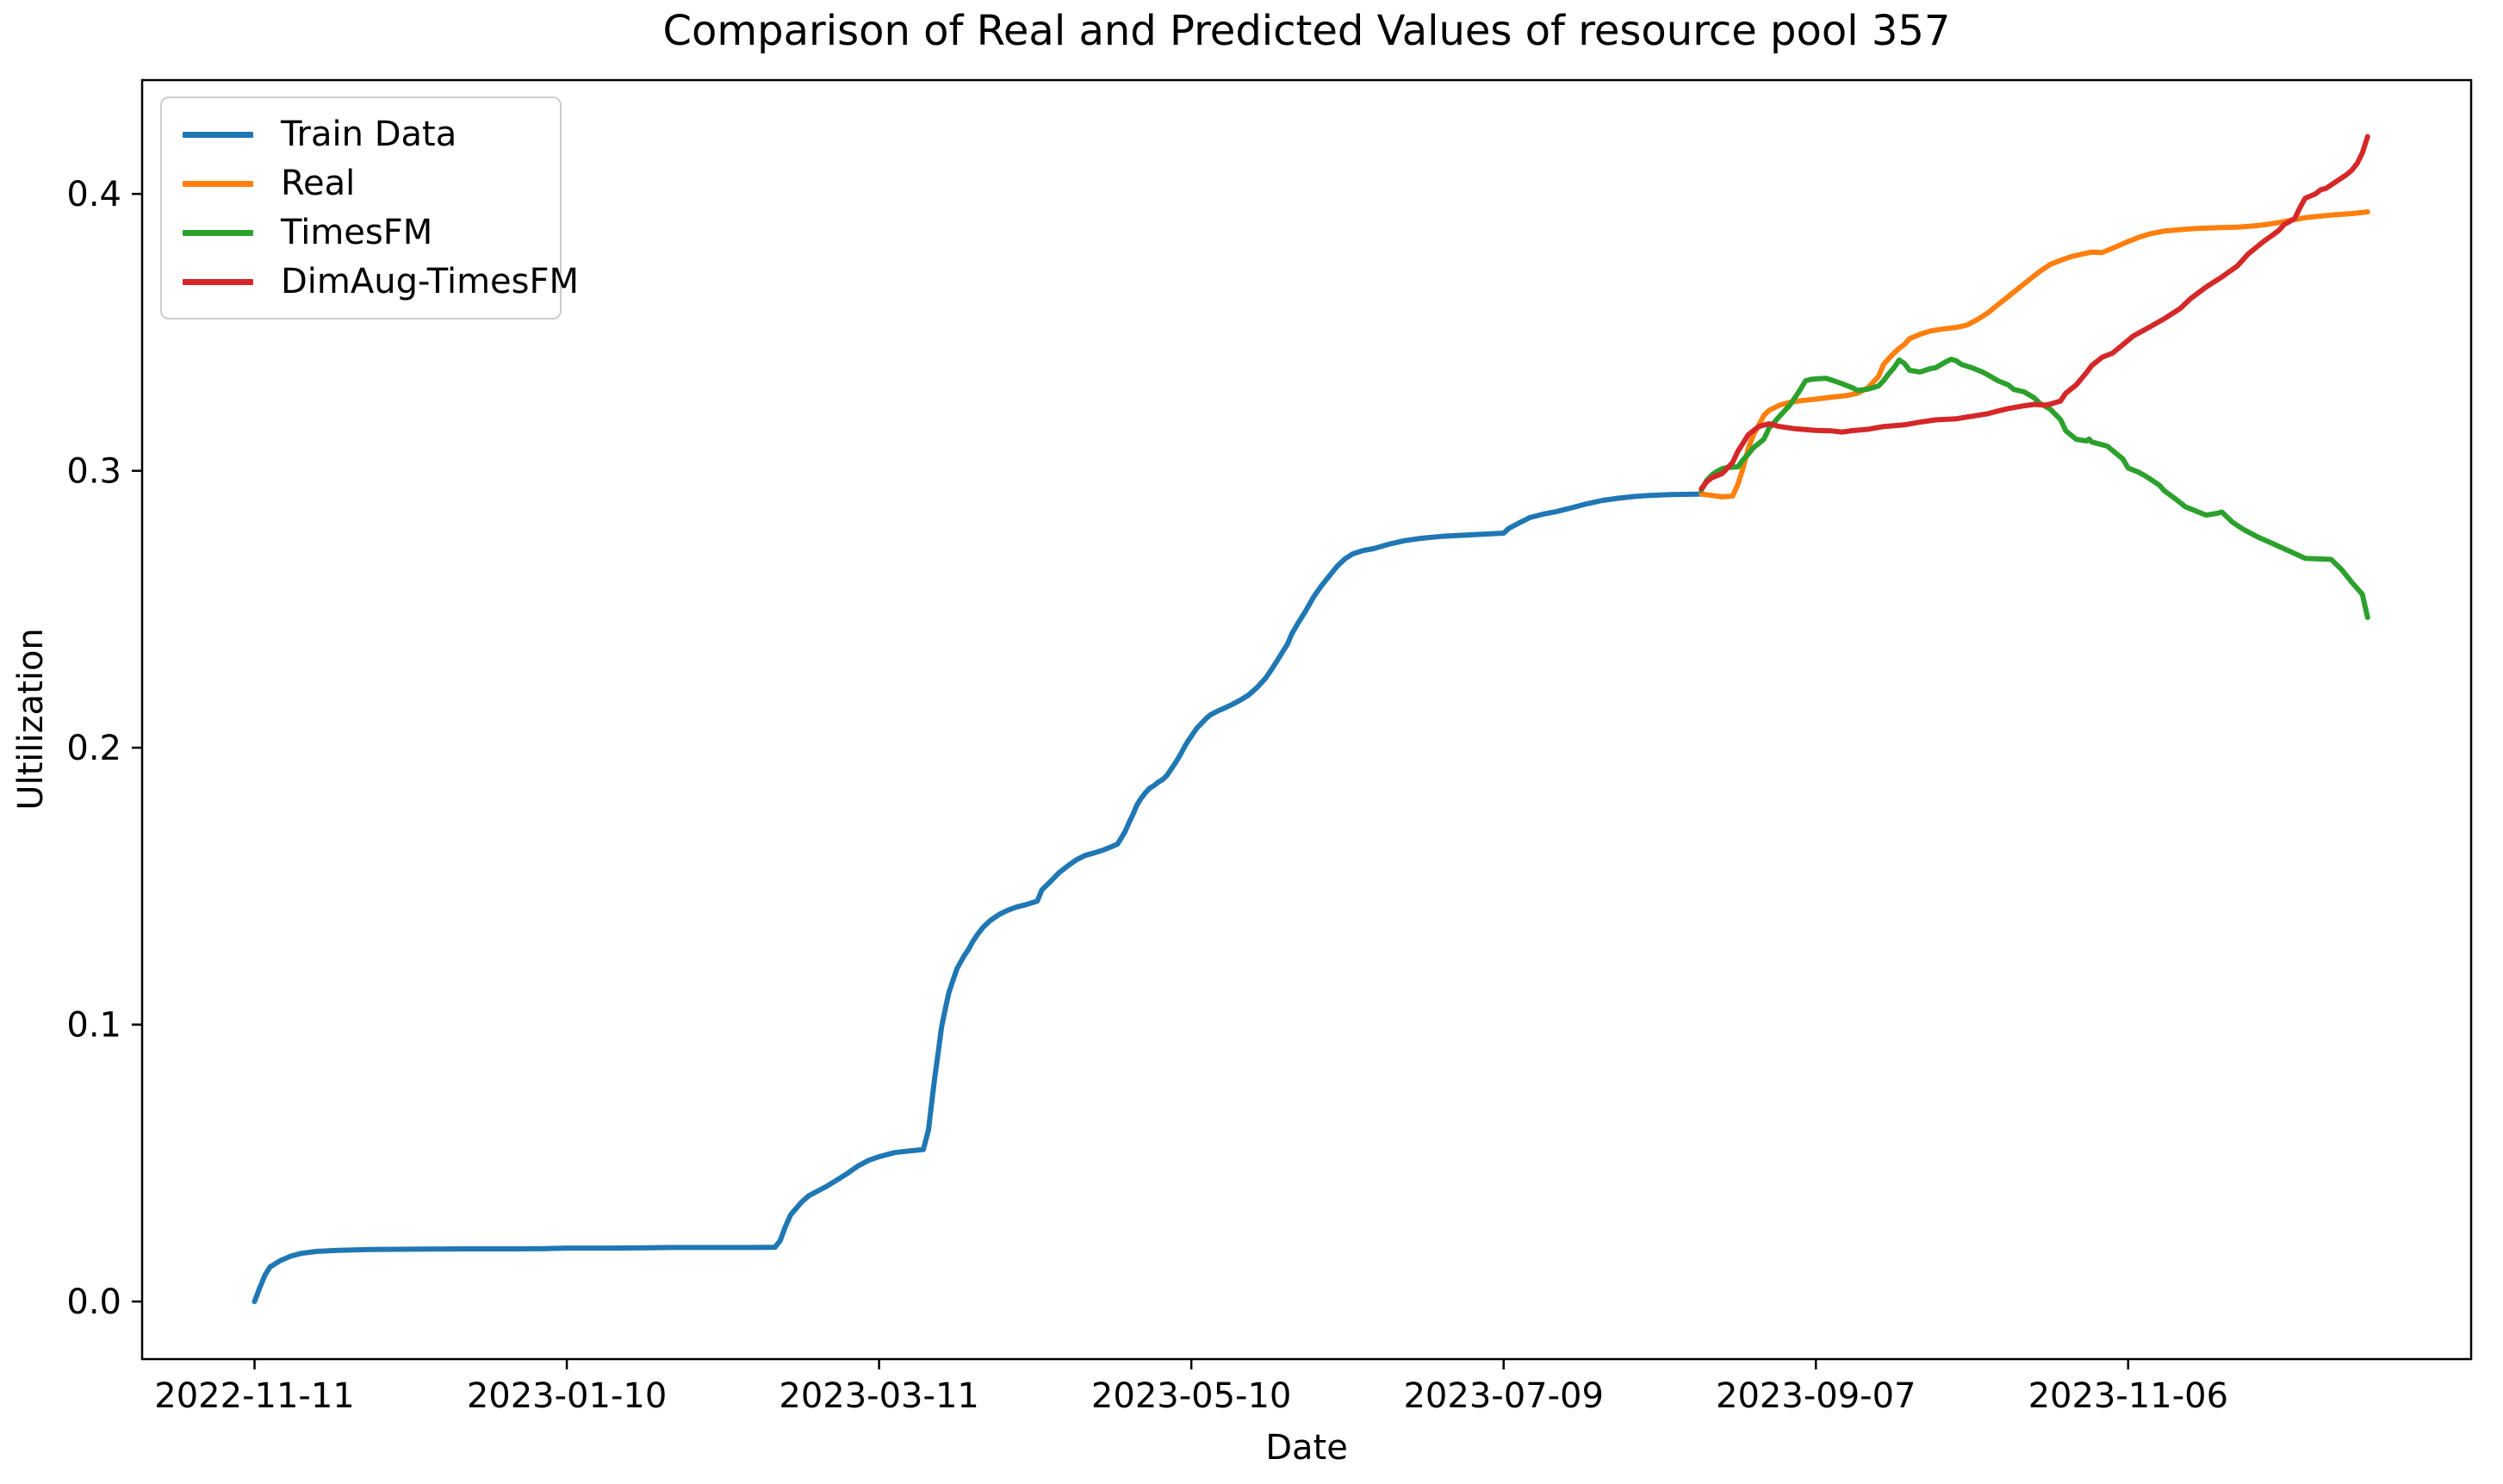 The height and width of the screenshot is (1484, 2503). What do you see at coordinates (430, 281) in the screenshot?
I see `legend-label: DimAug-TimesFM` at bounding box center [430, 281].